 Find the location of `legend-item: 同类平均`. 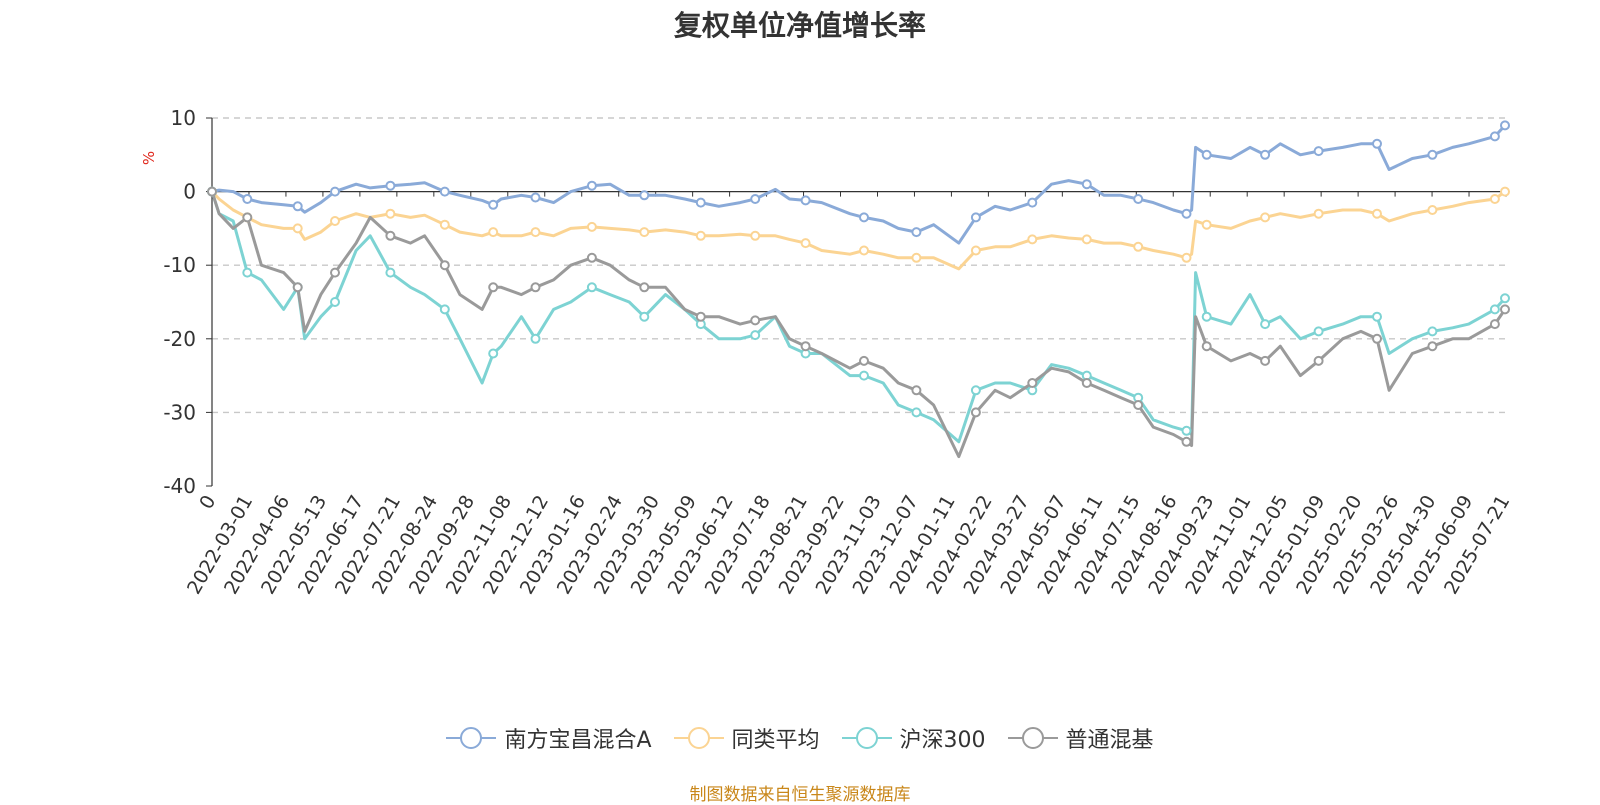

legend-item: 同类平均 is located at coordinates (746, 738).